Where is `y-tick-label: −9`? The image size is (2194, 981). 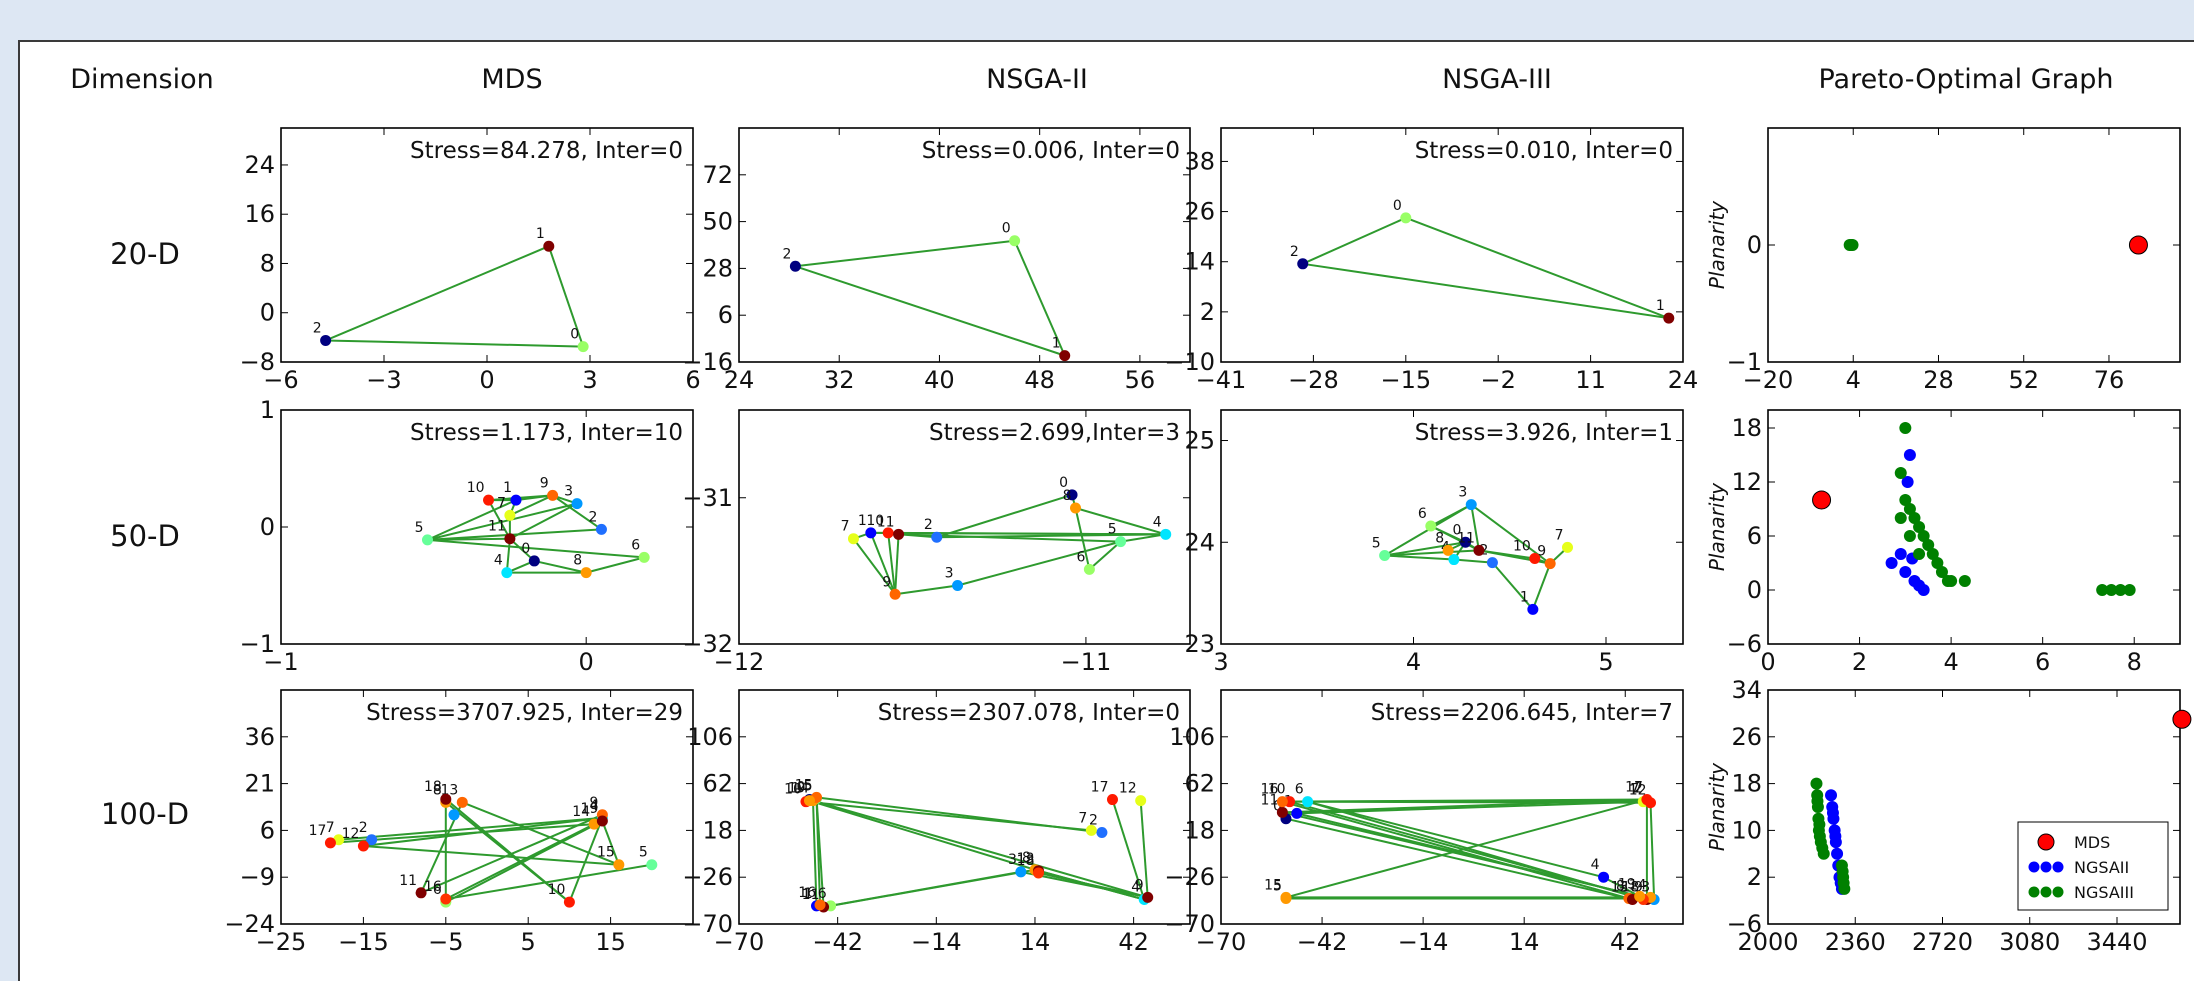
y-tick-label: −9 is located at coordinates (257, 877).